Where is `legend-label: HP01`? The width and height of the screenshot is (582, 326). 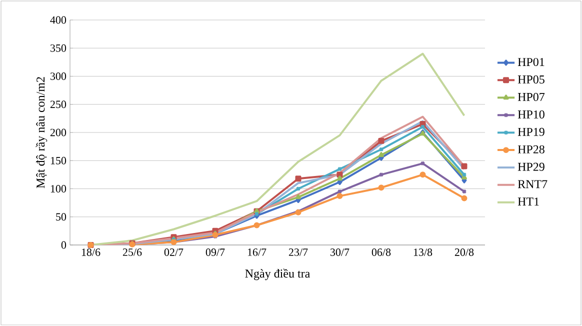 legend-label: HP01 is located at coordinates (531, 62).